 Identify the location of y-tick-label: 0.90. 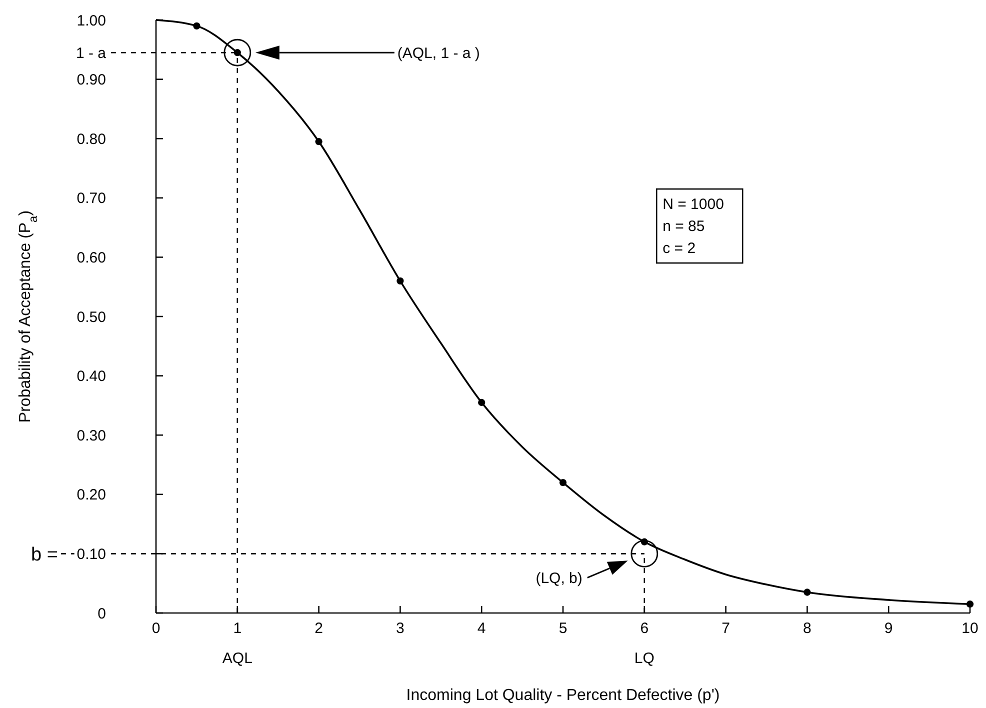
(91, 80).